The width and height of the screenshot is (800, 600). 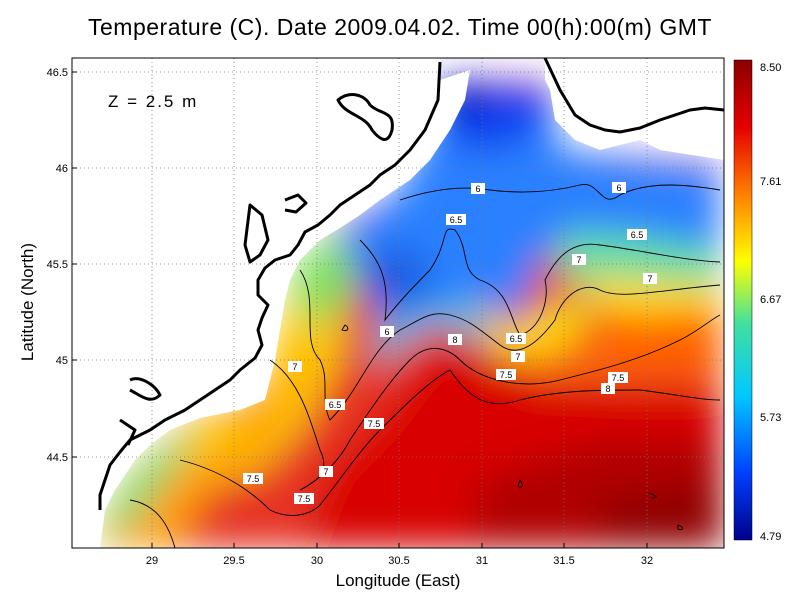 I want to click on y-axis-label: Latitude (North), so click(x=27, y=302).